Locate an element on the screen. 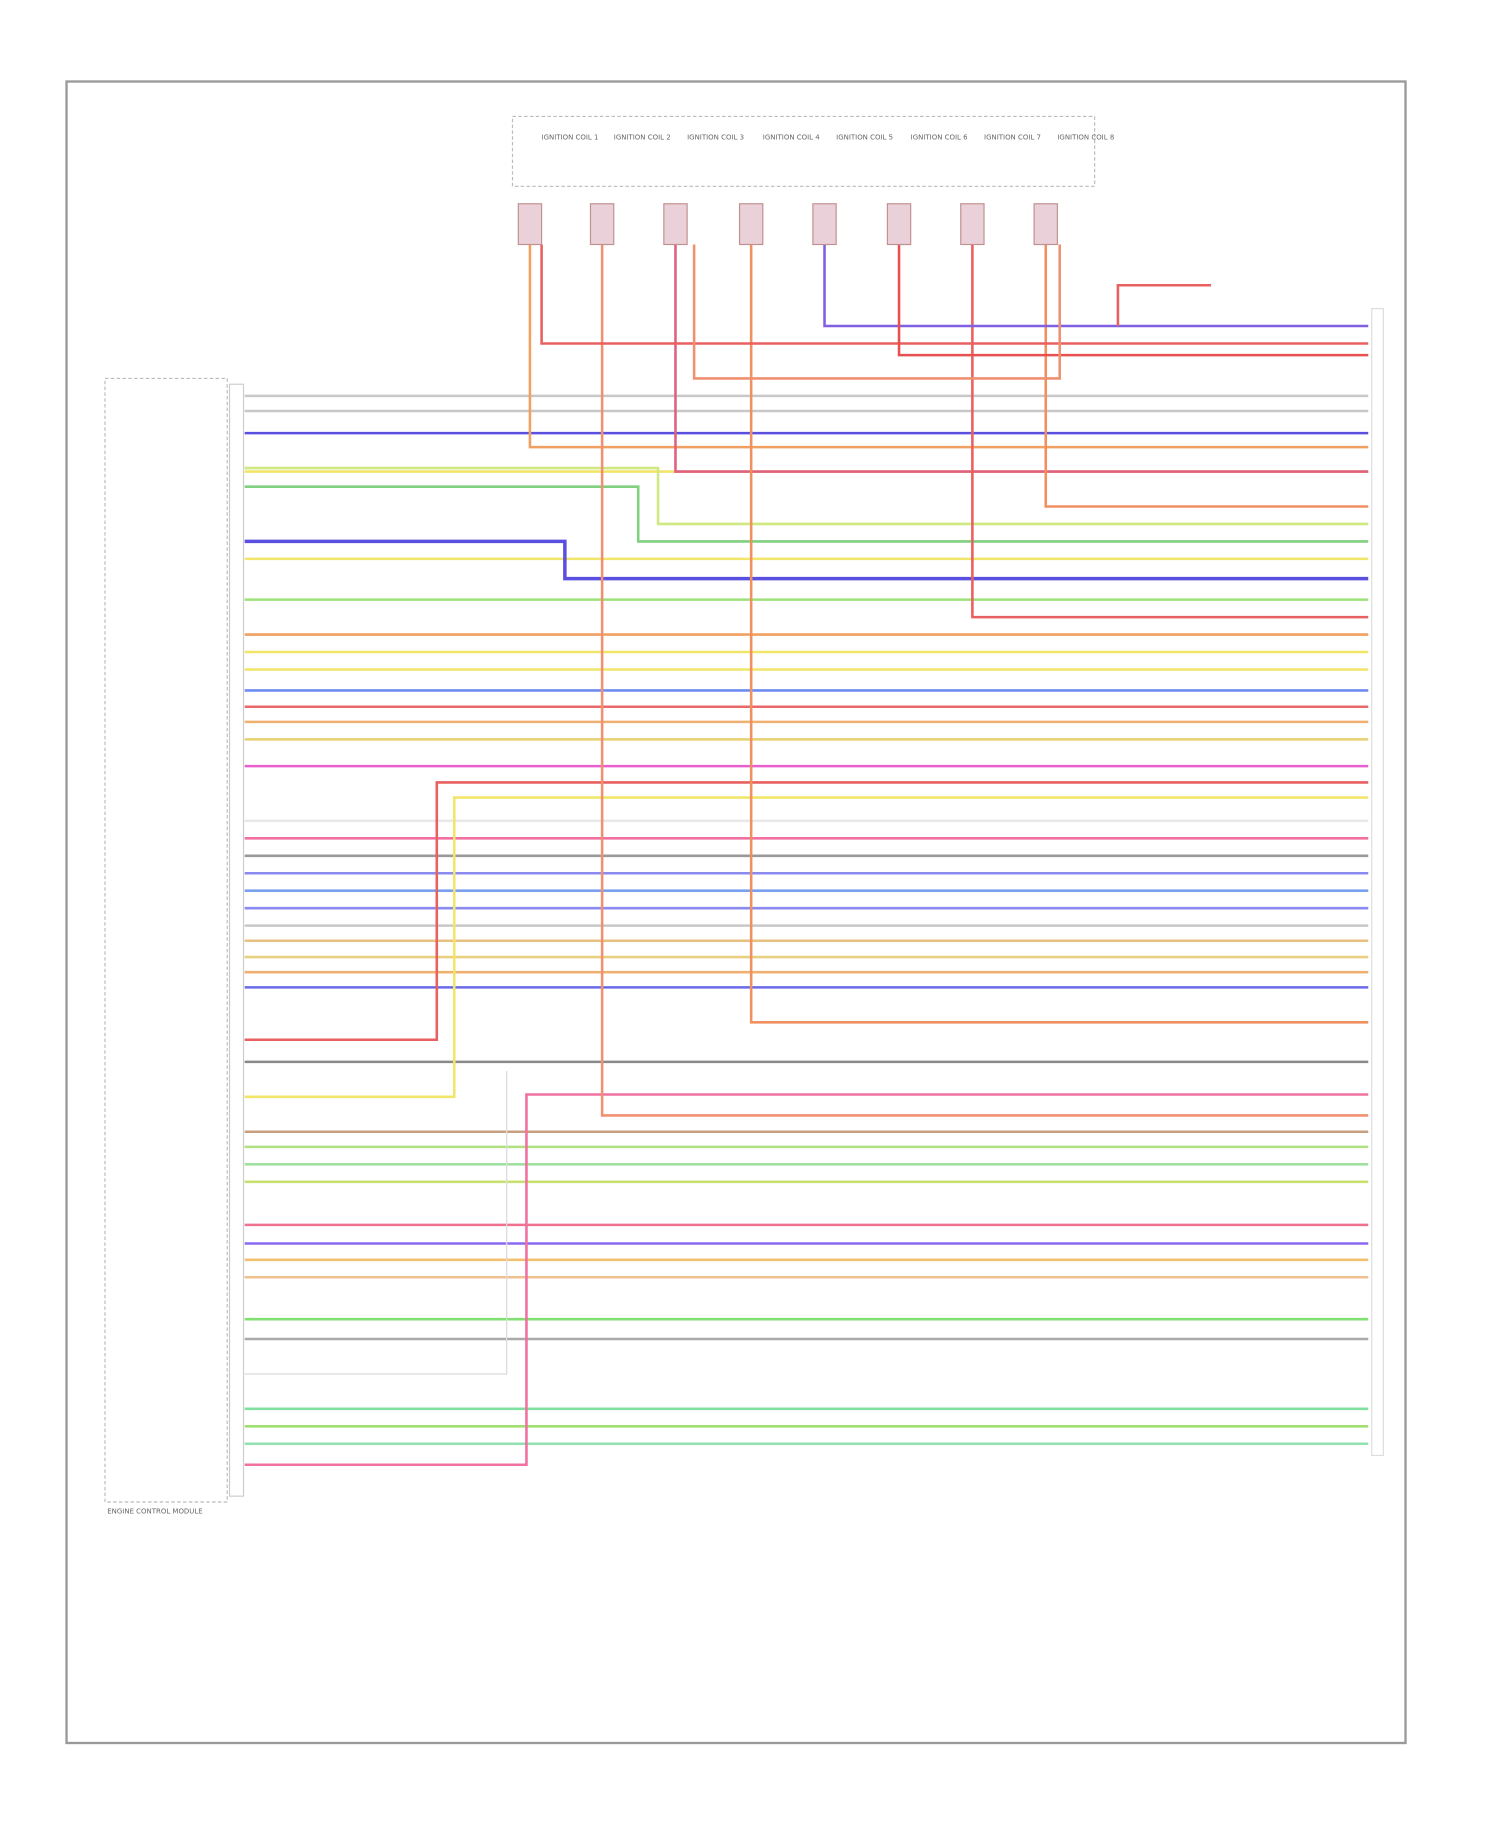 This screenshot has width=1500, height=1828. coil-label: IGNITION COIL 7 is located at coordinates (1012, 138).